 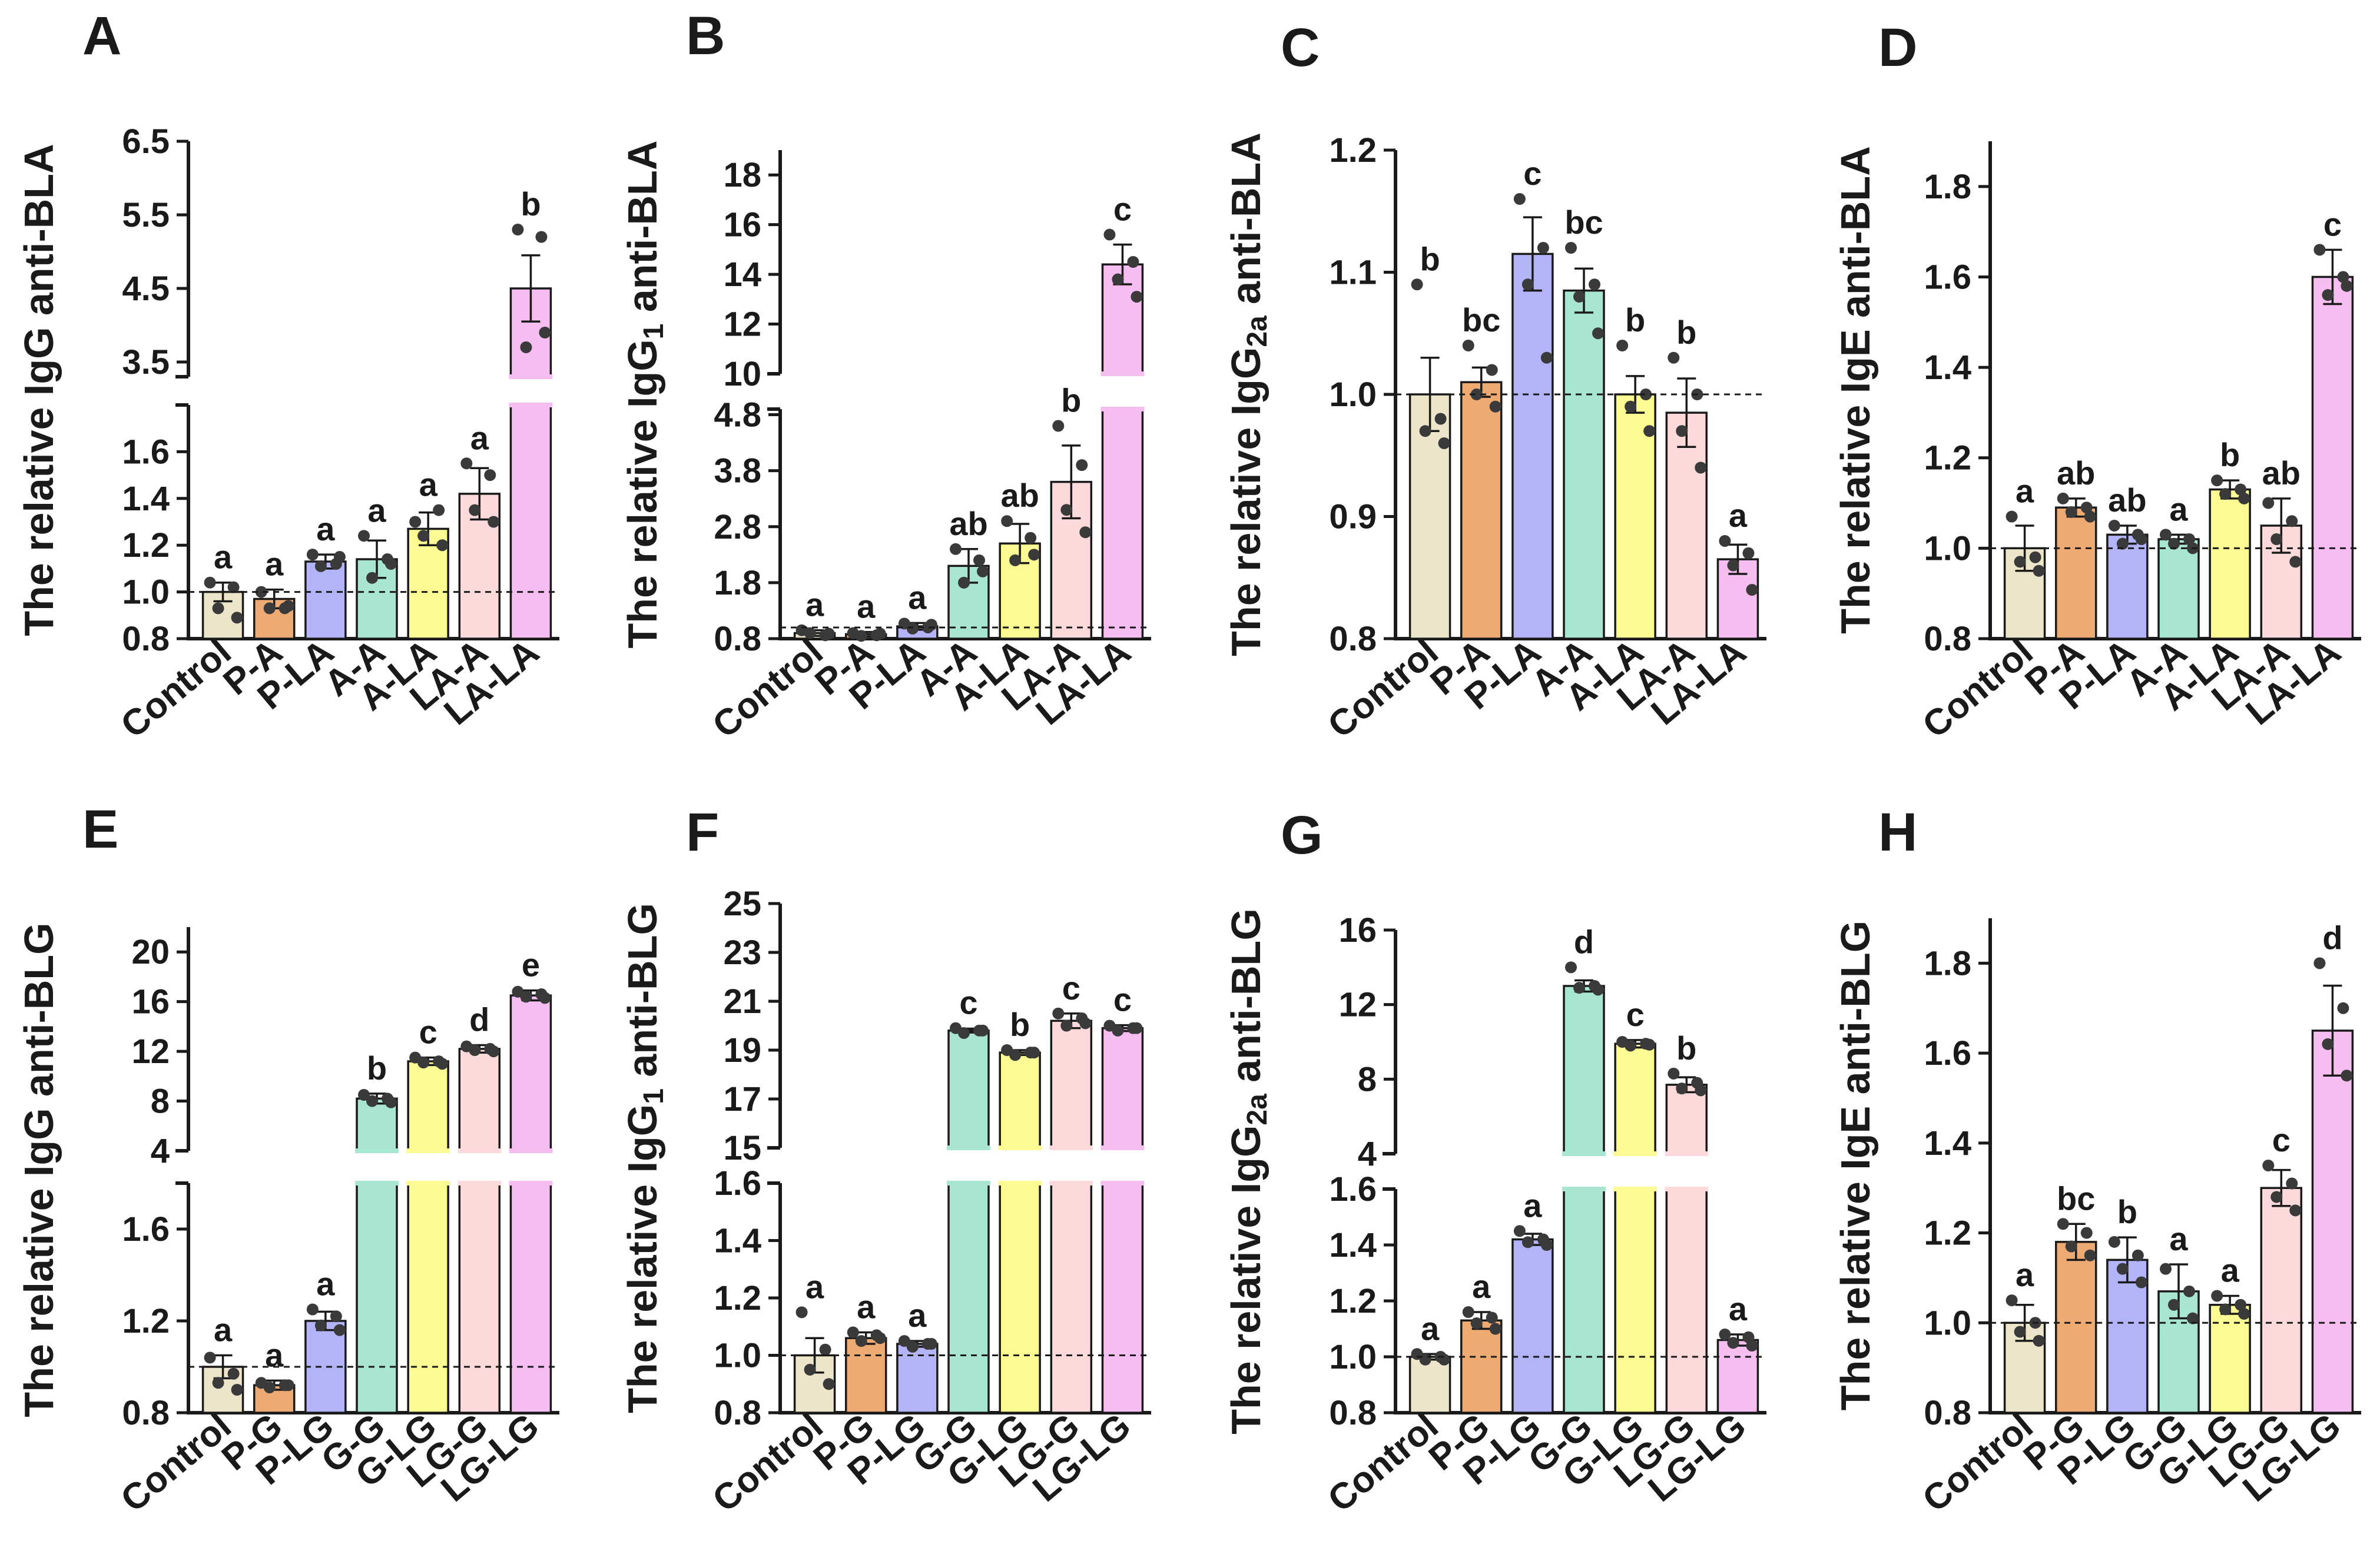 What do you see at coordinates (150, 952) in the screenshot?
I see `y-tick-label: 20` at bounding box center [150, 952].